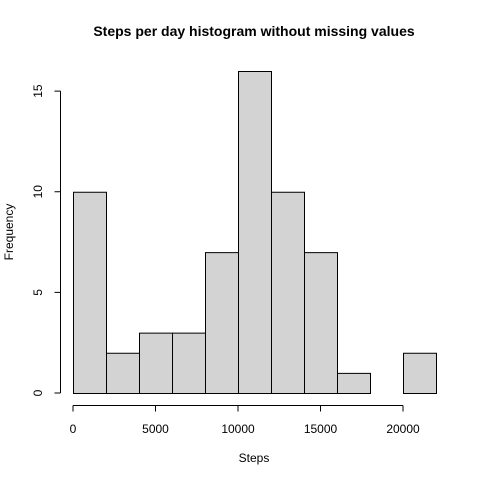  Describe the element at coordinates (73, 429) in the screenshot. I see `x-tick-label: 0` at that location.